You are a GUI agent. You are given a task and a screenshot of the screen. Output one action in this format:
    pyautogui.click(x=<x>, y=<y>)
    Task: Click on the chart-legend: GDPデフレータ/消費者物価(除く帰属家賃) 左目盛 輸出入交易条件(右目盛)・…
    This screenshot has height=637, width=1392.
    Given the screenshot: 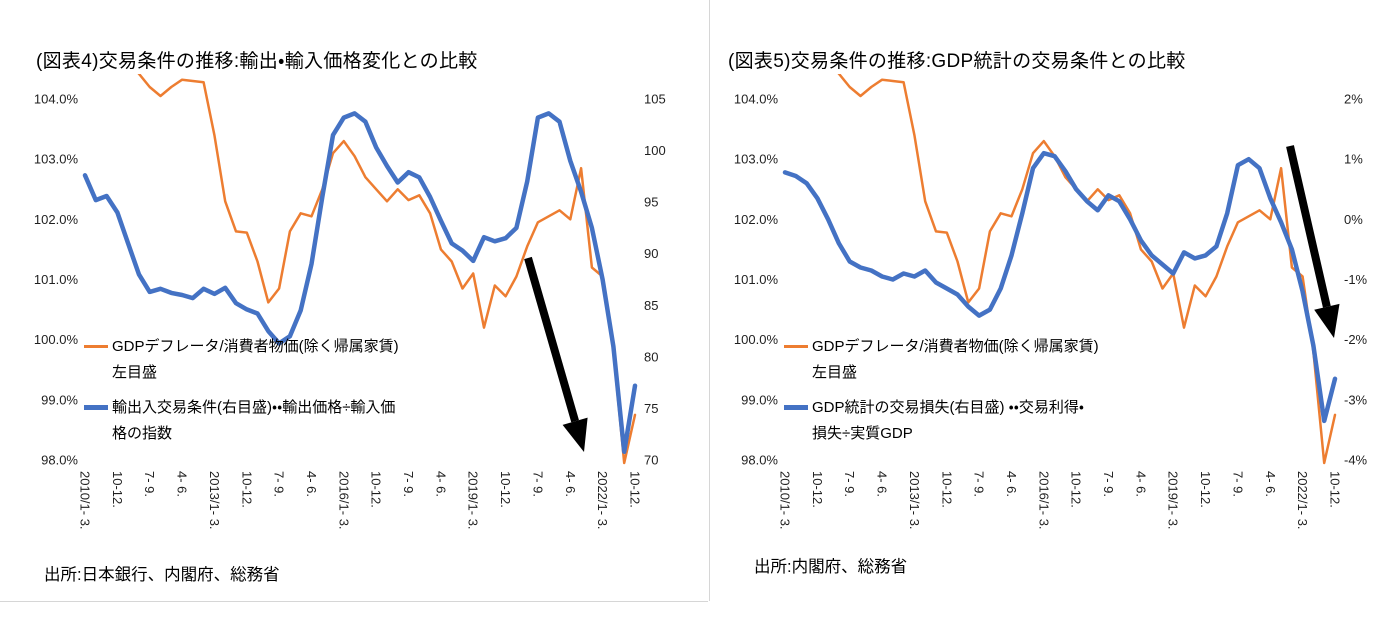 What is the action you would take?
    pyautogui.click(x=241, y=395)
    